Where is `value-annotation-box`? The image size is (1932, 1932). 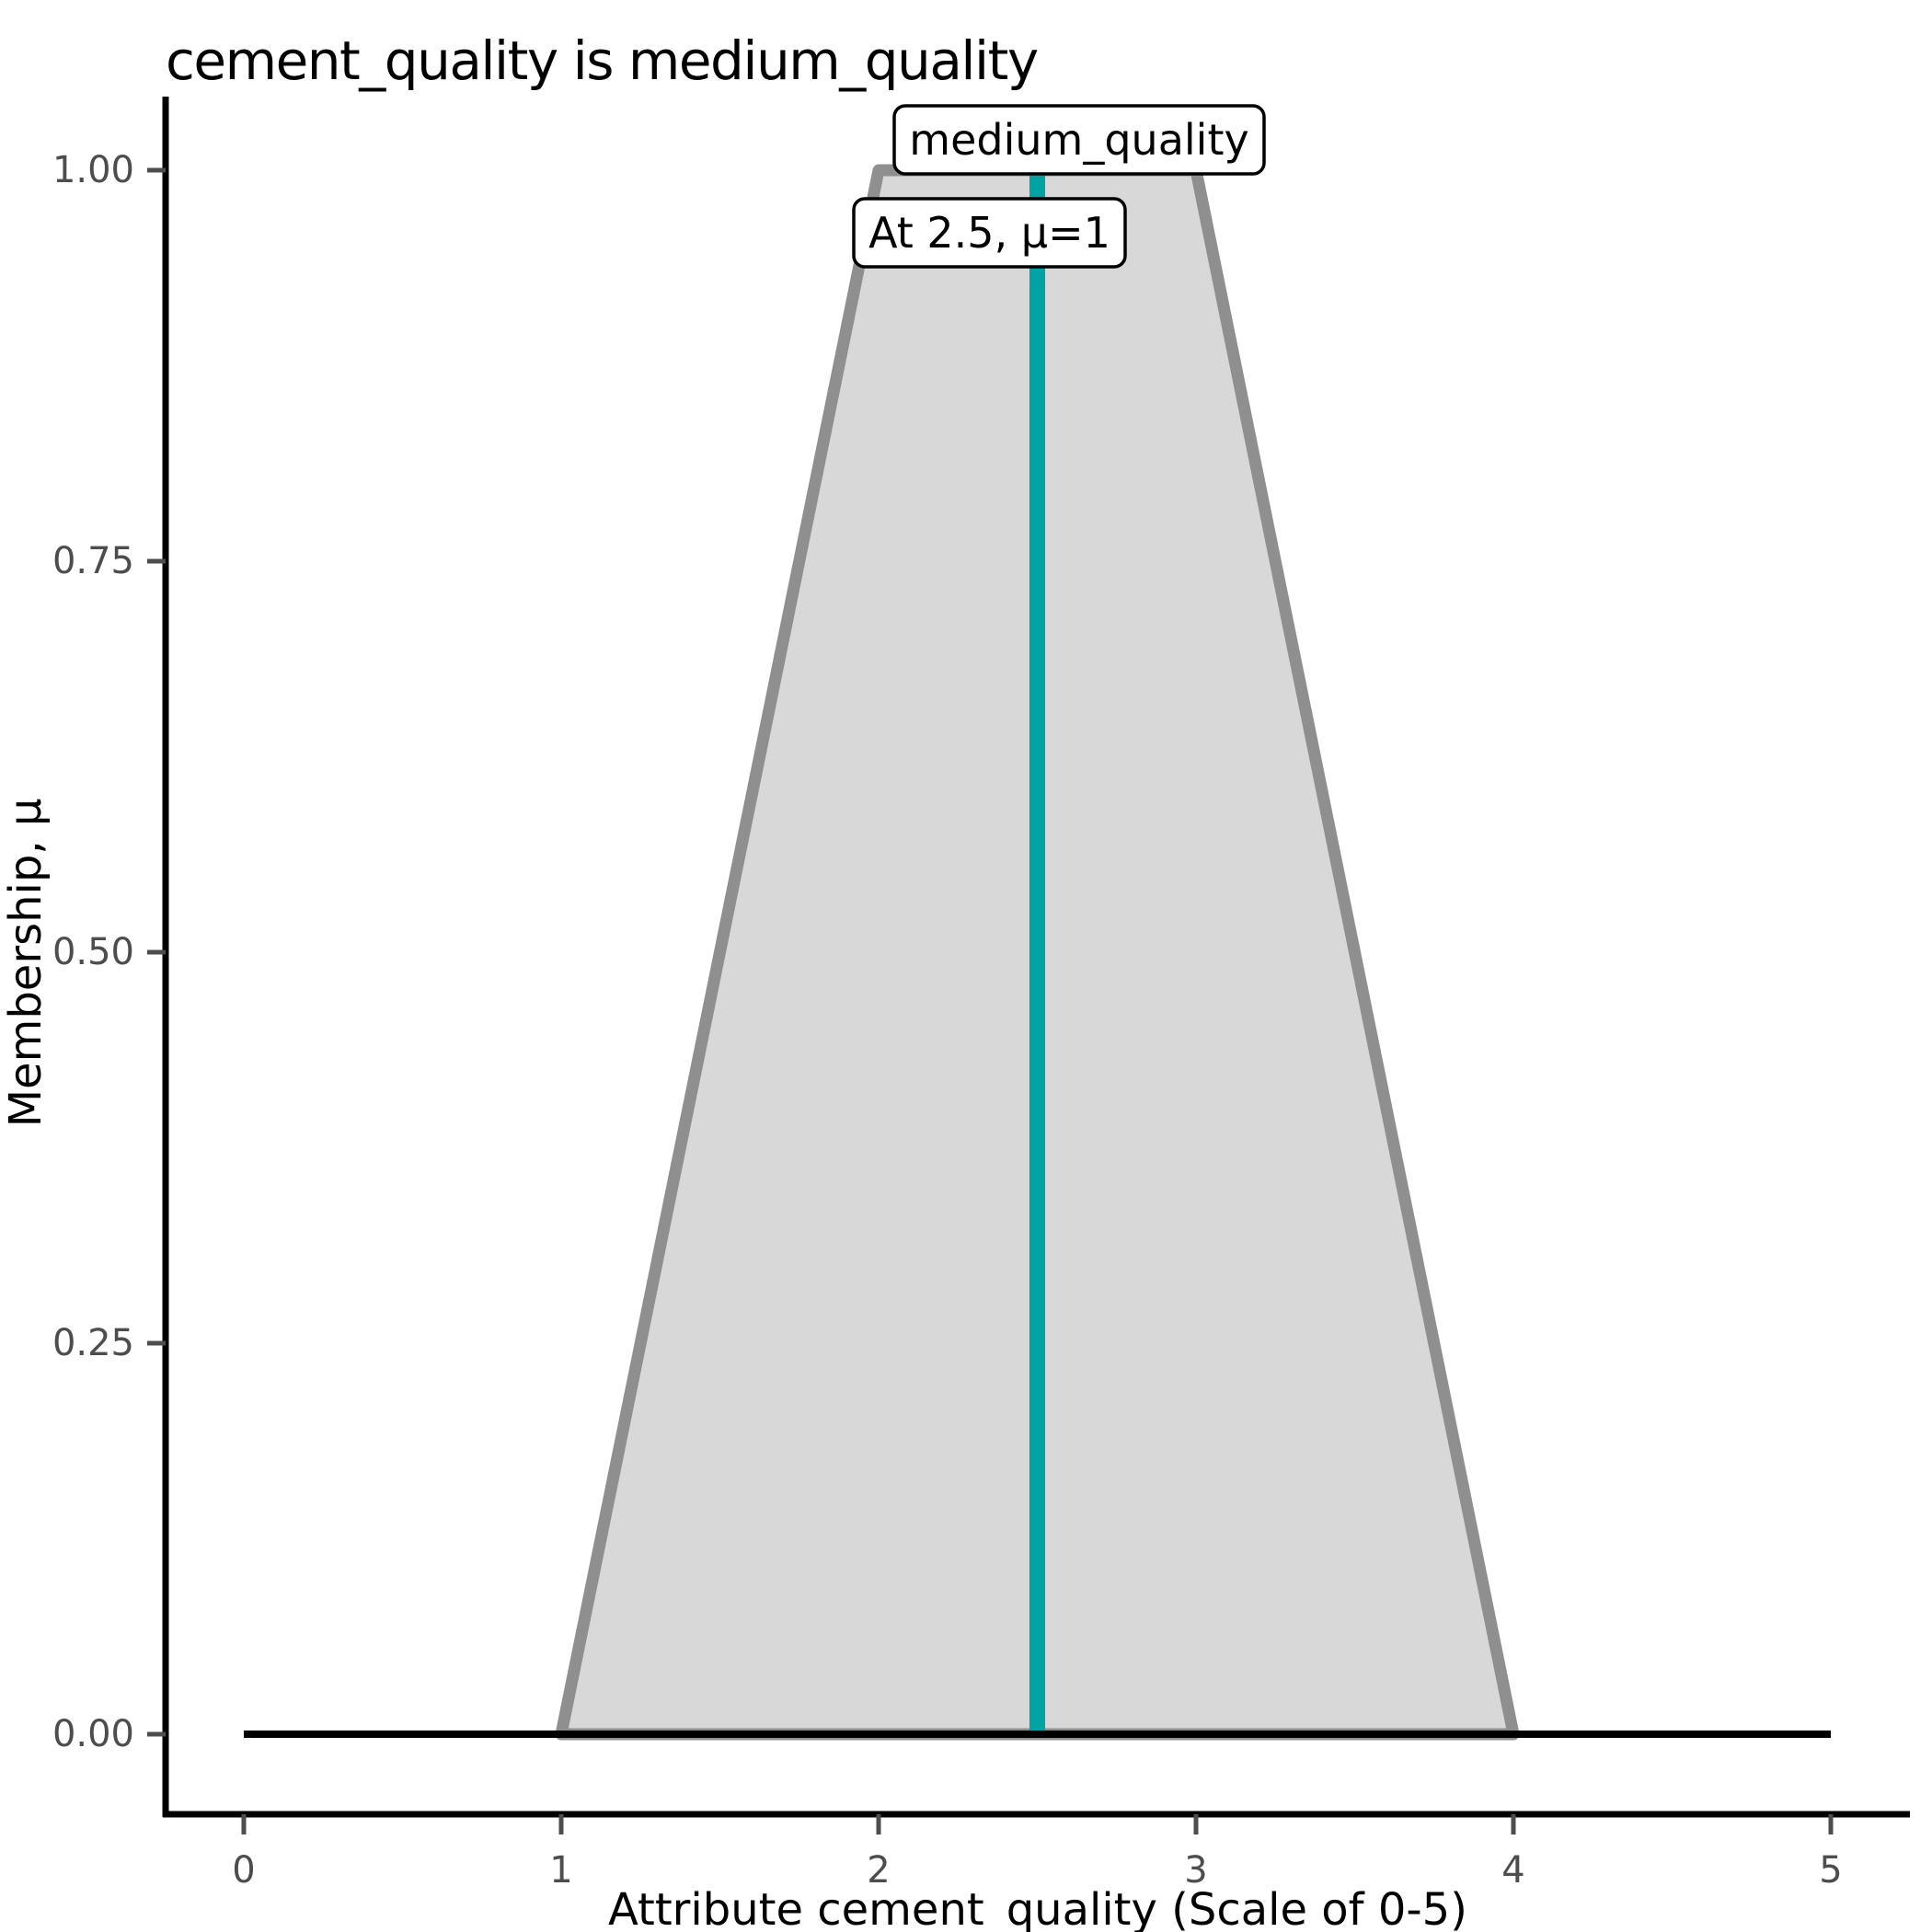 value-annotation-box is located at coordinates (989, 233).